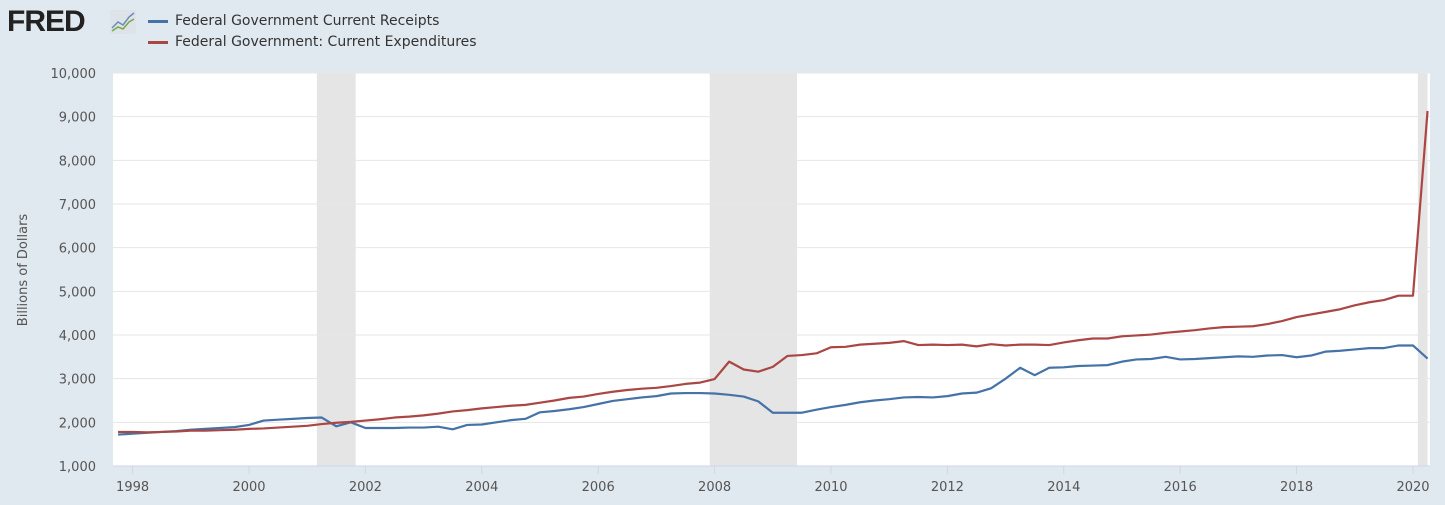 The image size is (1445, 505). Describe the element at coordinates (1296, 487) in the screenshot. I see `x-tick-label: 2018` at that location.